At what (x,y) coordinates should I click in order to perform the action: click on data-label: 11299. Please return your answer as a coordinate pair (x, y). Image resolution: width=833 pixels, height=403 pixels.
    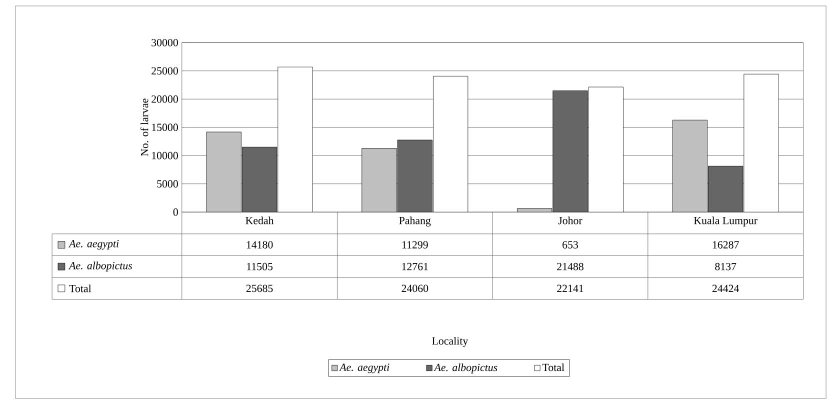
    Looking at the image, I should click on (415, 244).